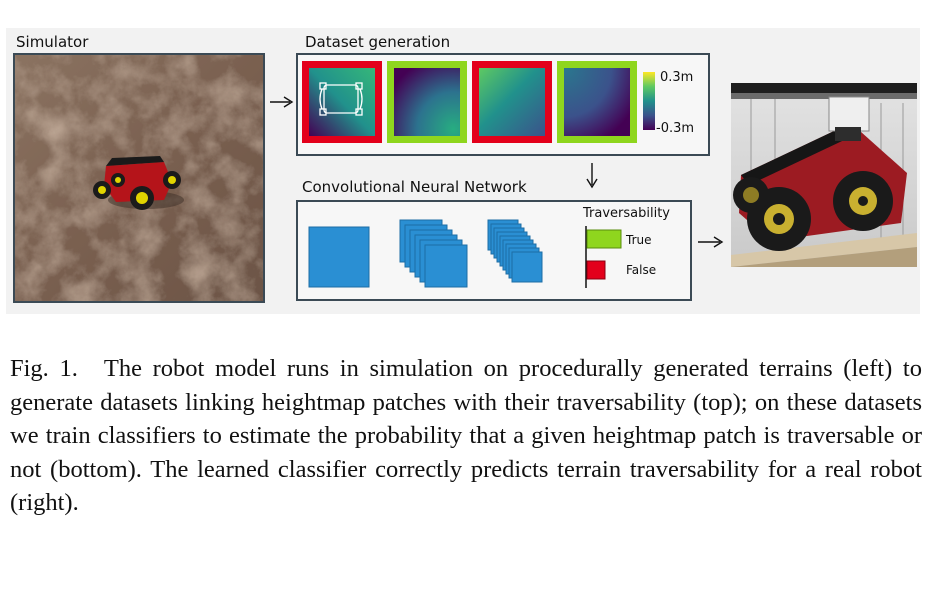 The height and width of the screenshot is (590, 950). I want to click on traversability-output-bars, so click(603, 257).